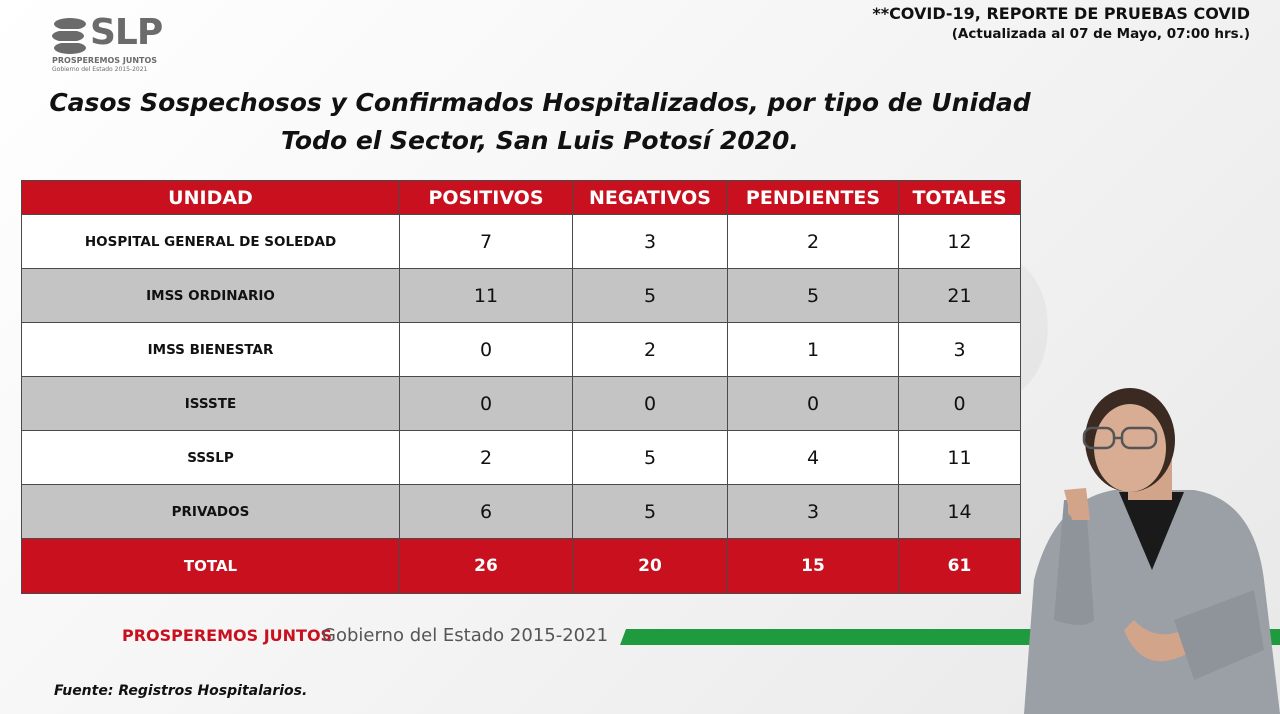 Image resolution: width=1280 pixels, height=714 pixels. Describe the element at coordinates (813, 403) in the screenshot. I see `cell-pendientes: 0` at that location.